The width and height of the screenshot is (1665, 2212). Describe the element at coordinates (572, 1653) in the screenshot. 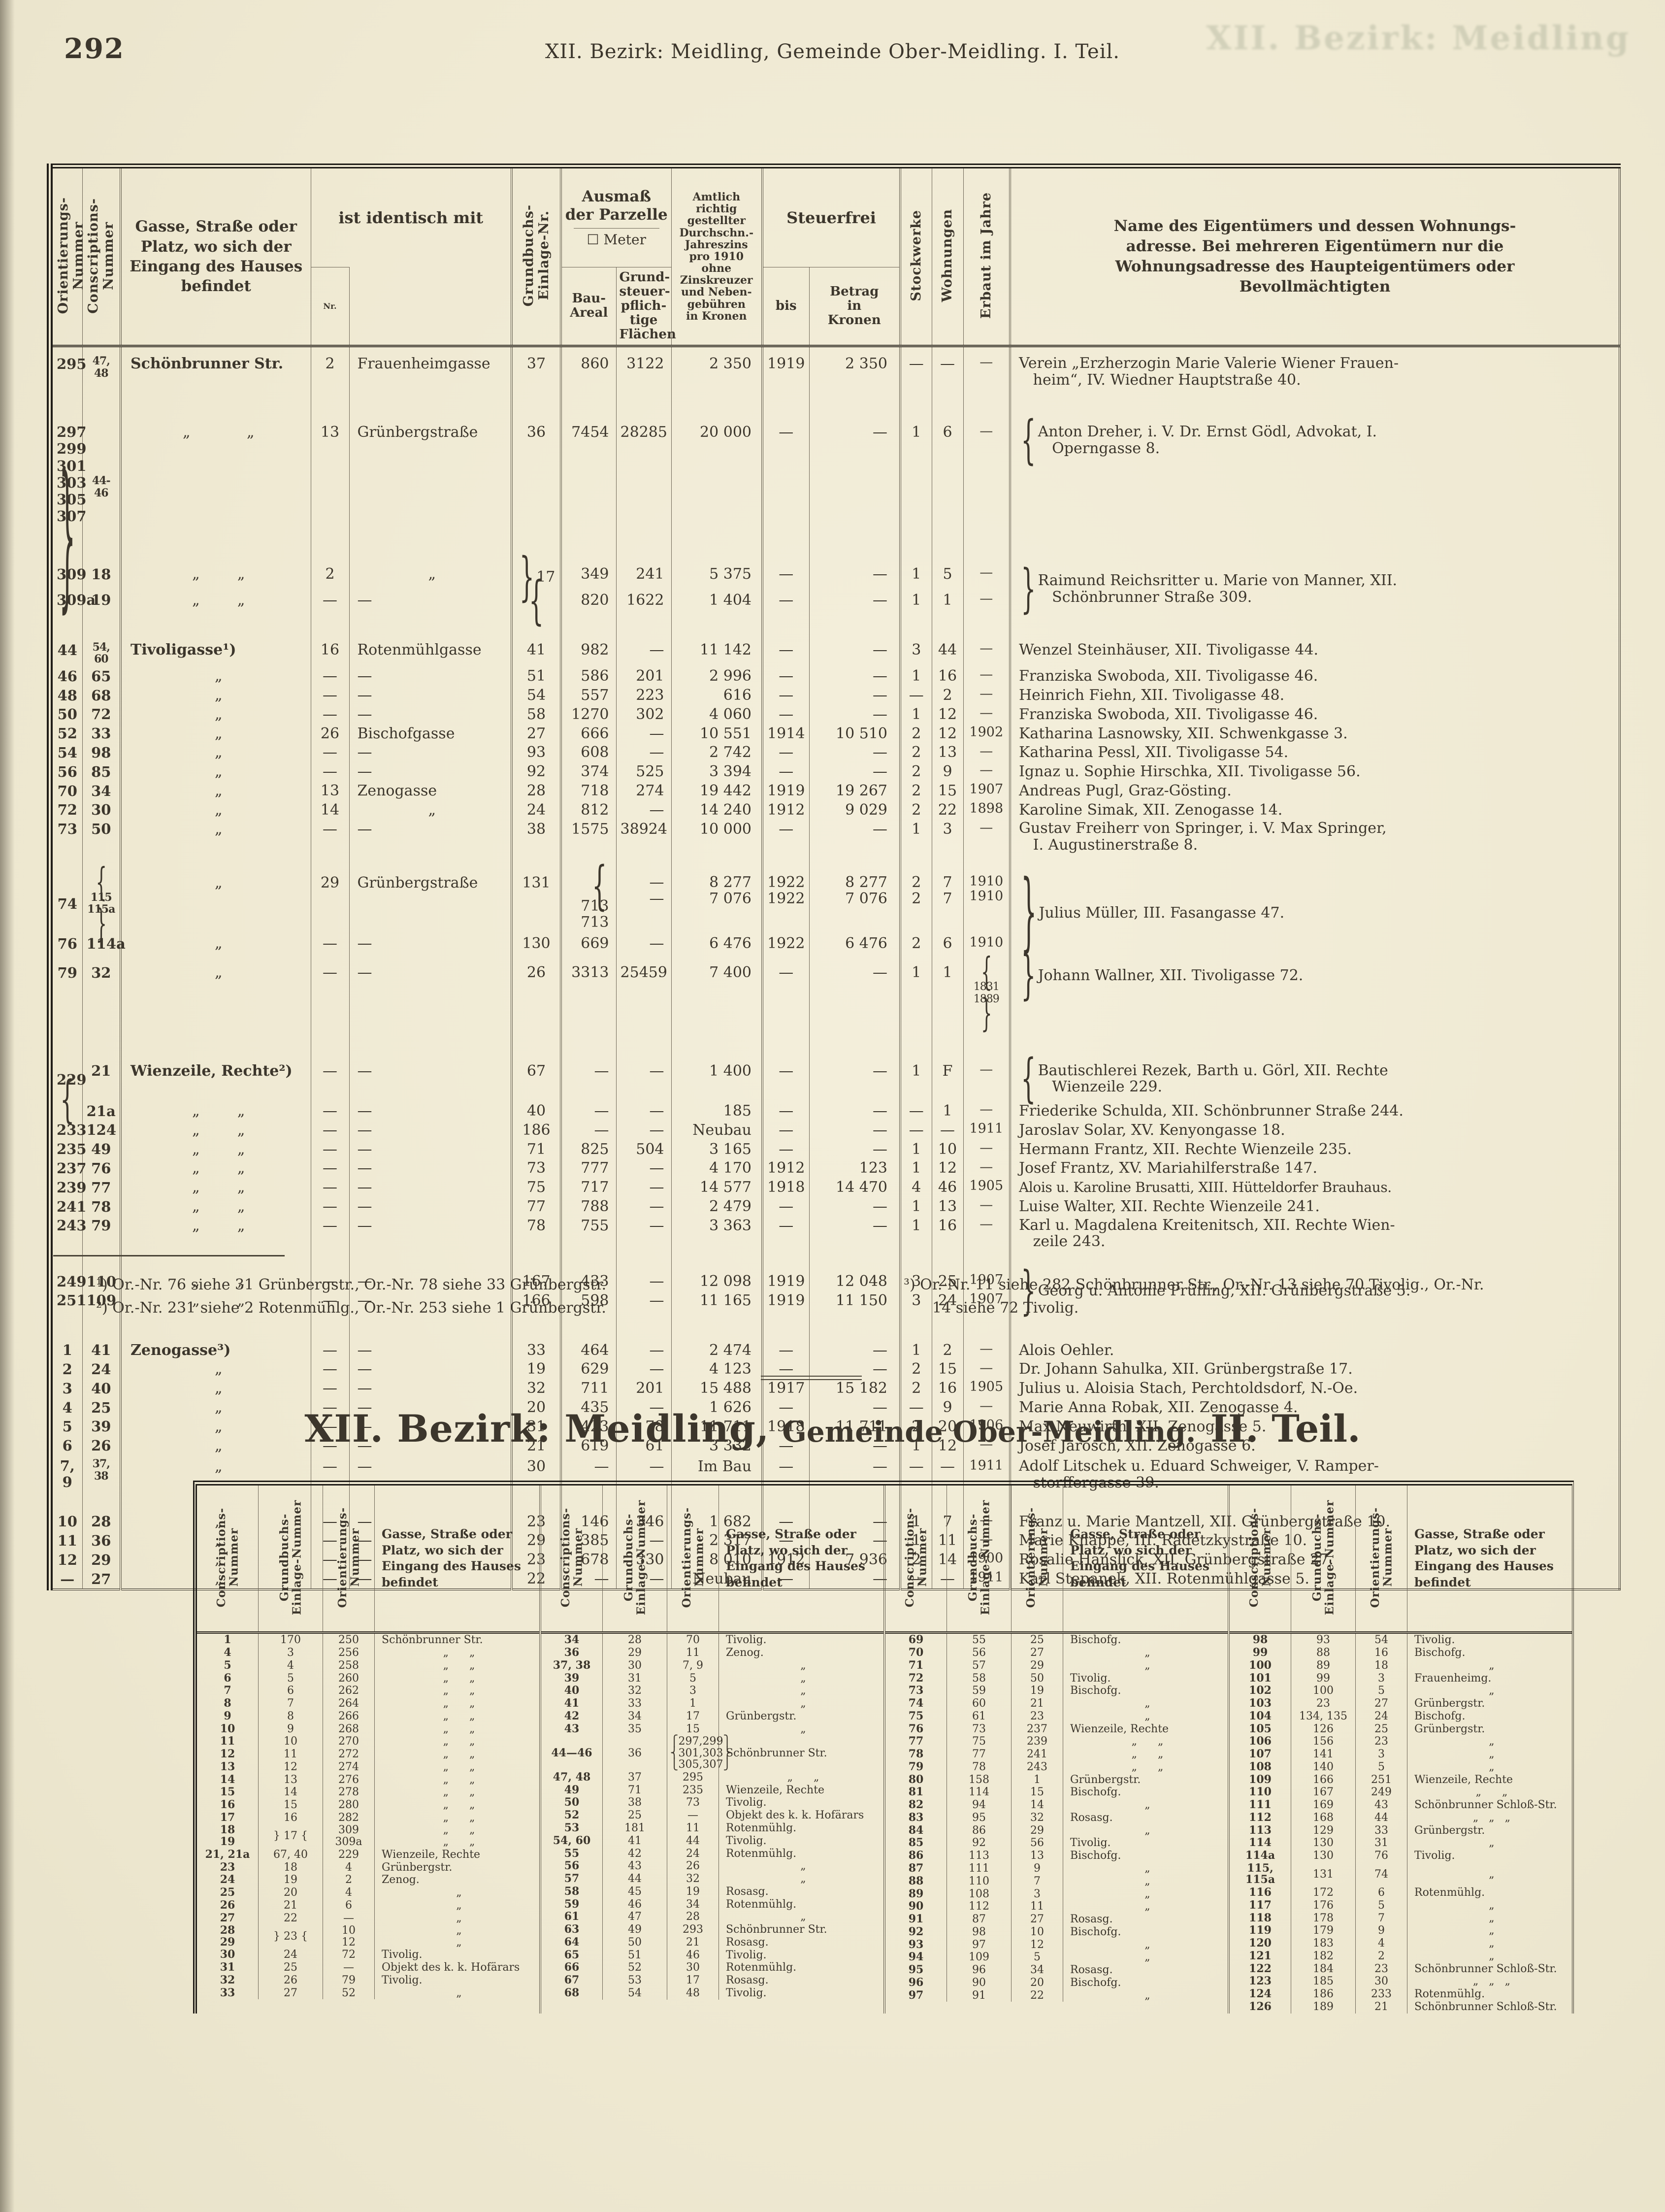

I see `index-cell: 36` at that location.